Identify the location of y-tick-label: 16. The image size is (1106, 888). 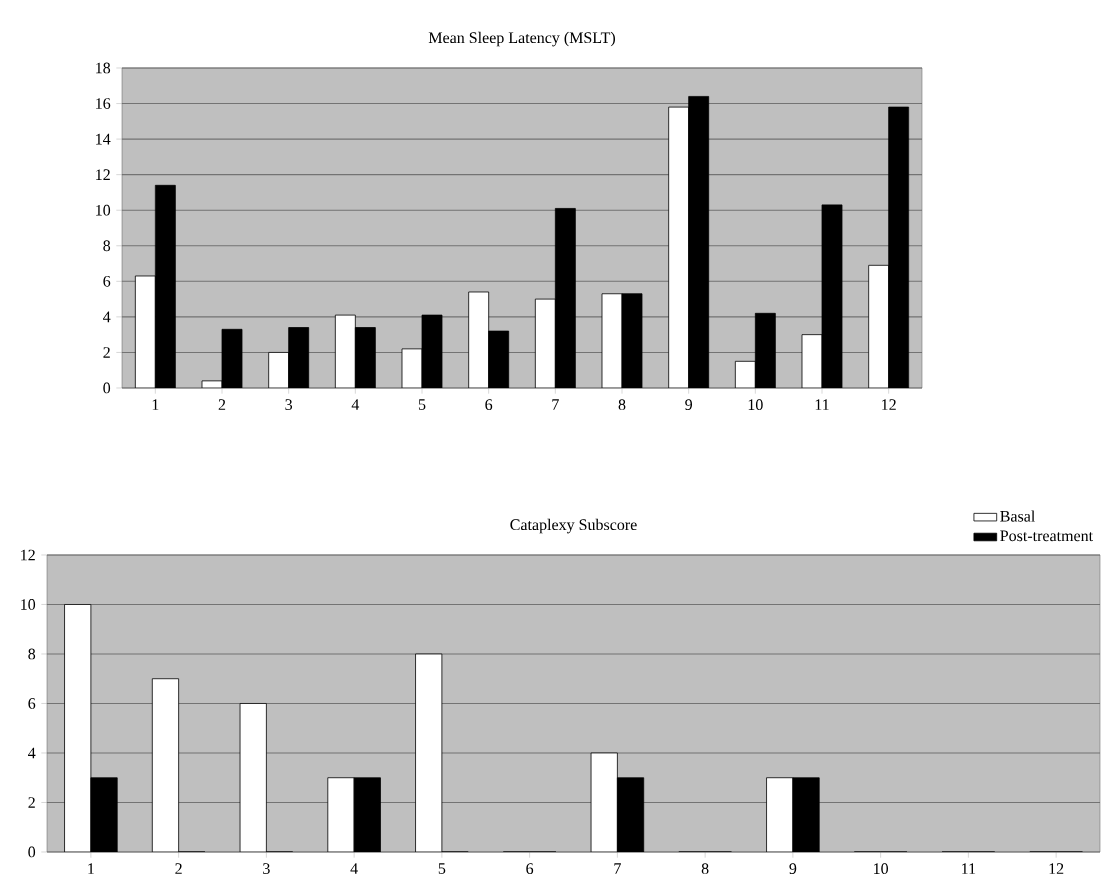
(103, 103).